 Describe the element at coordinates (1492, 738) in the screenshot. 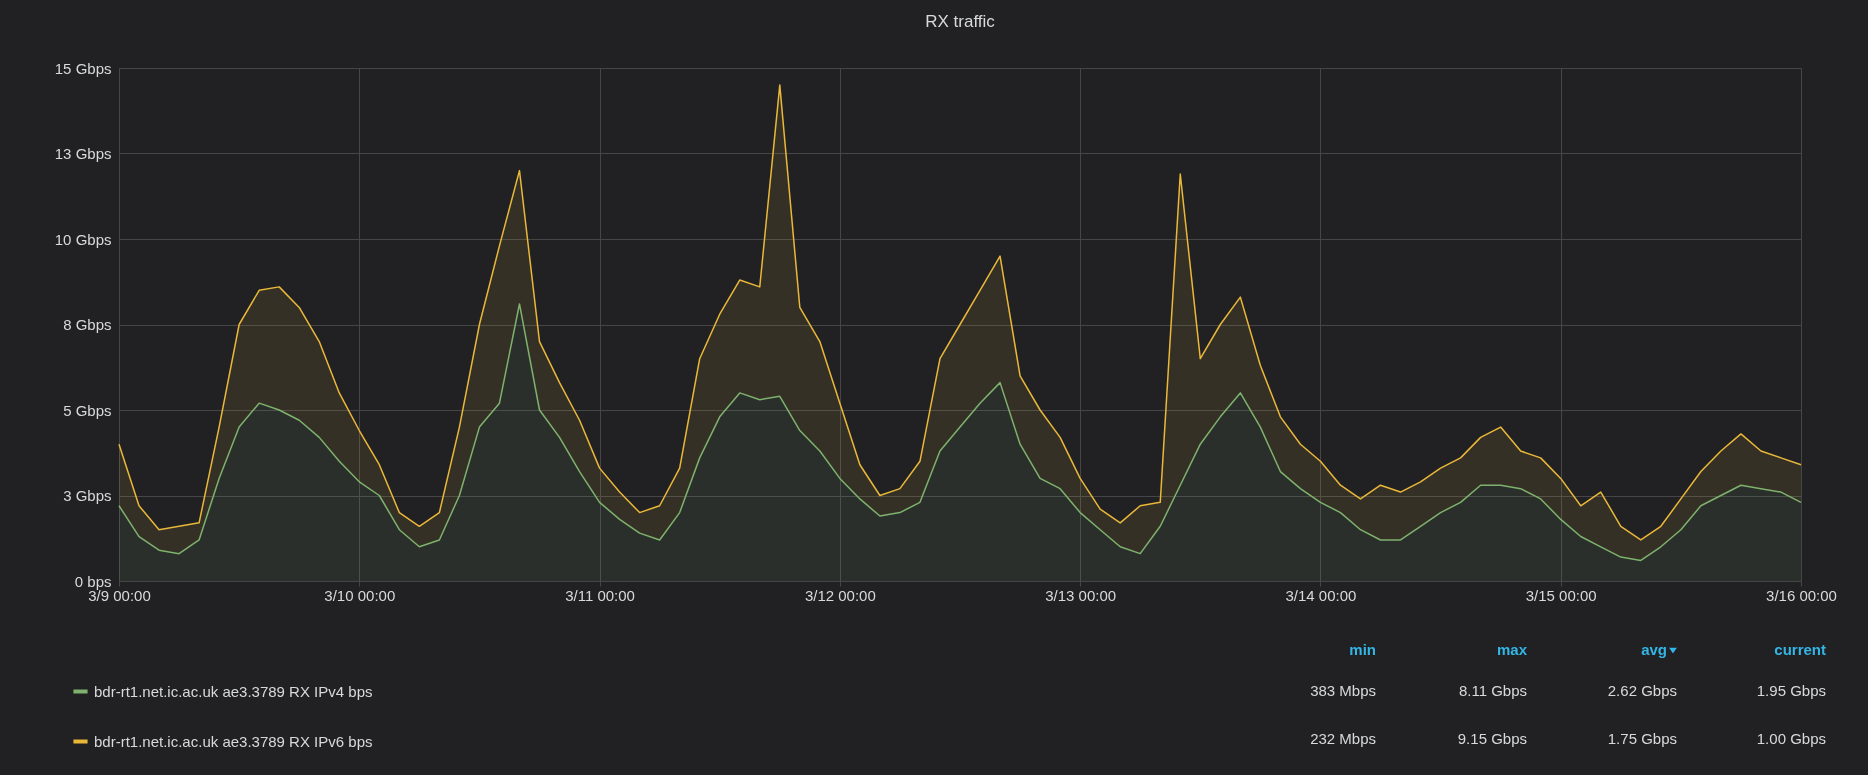

I see `text: 9.15 Gbps` at that location.